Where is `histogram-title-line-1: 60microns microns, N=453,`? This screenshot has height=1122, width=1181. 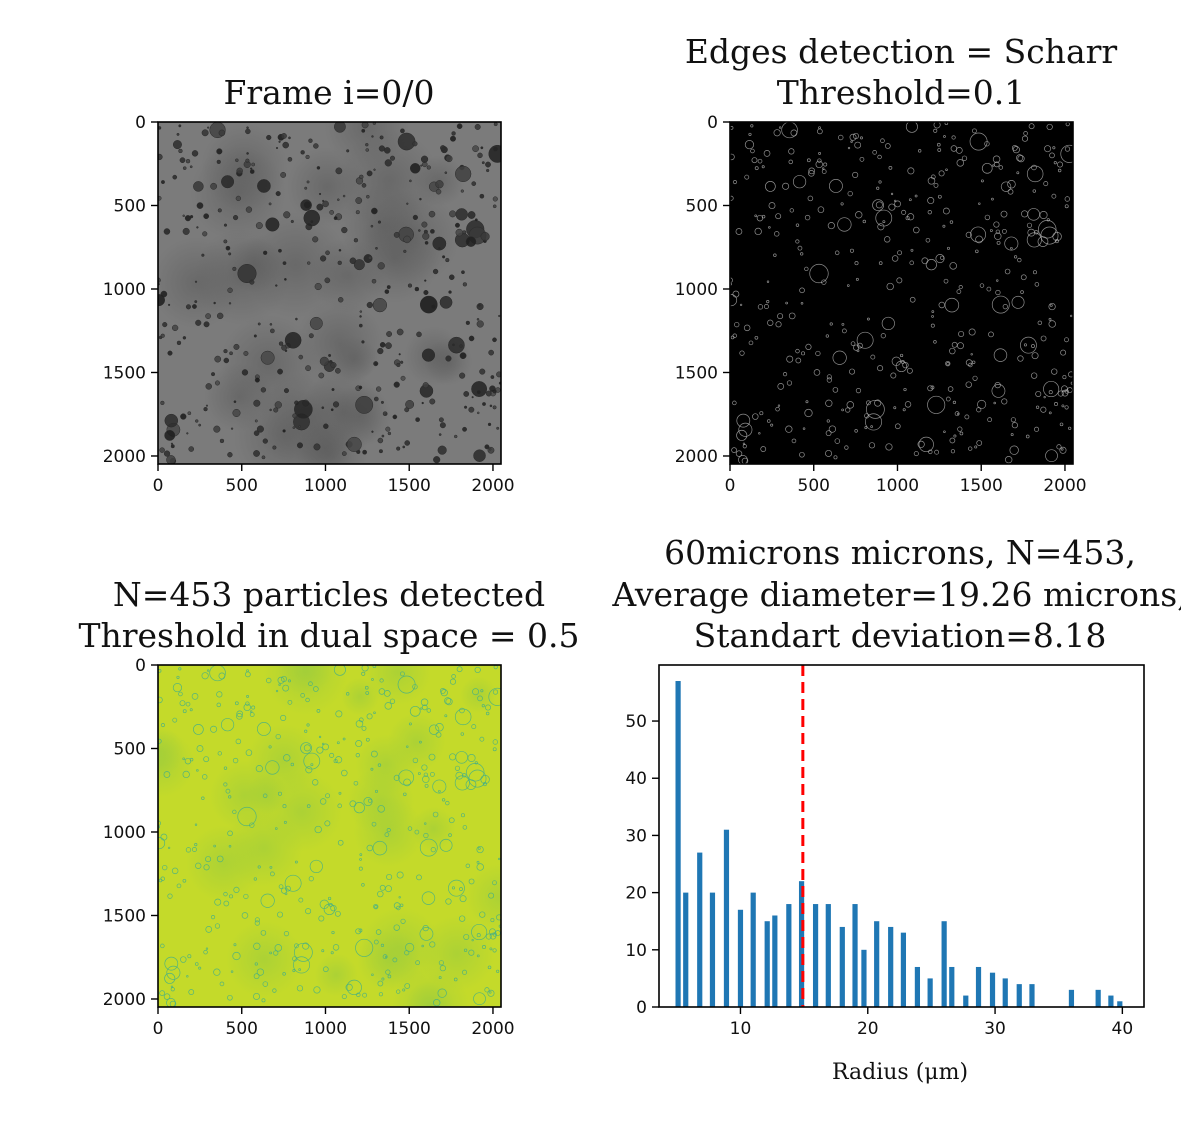
histogram-title-line-1: 60microns microns, N=453, is located at coordinates (900, 552).